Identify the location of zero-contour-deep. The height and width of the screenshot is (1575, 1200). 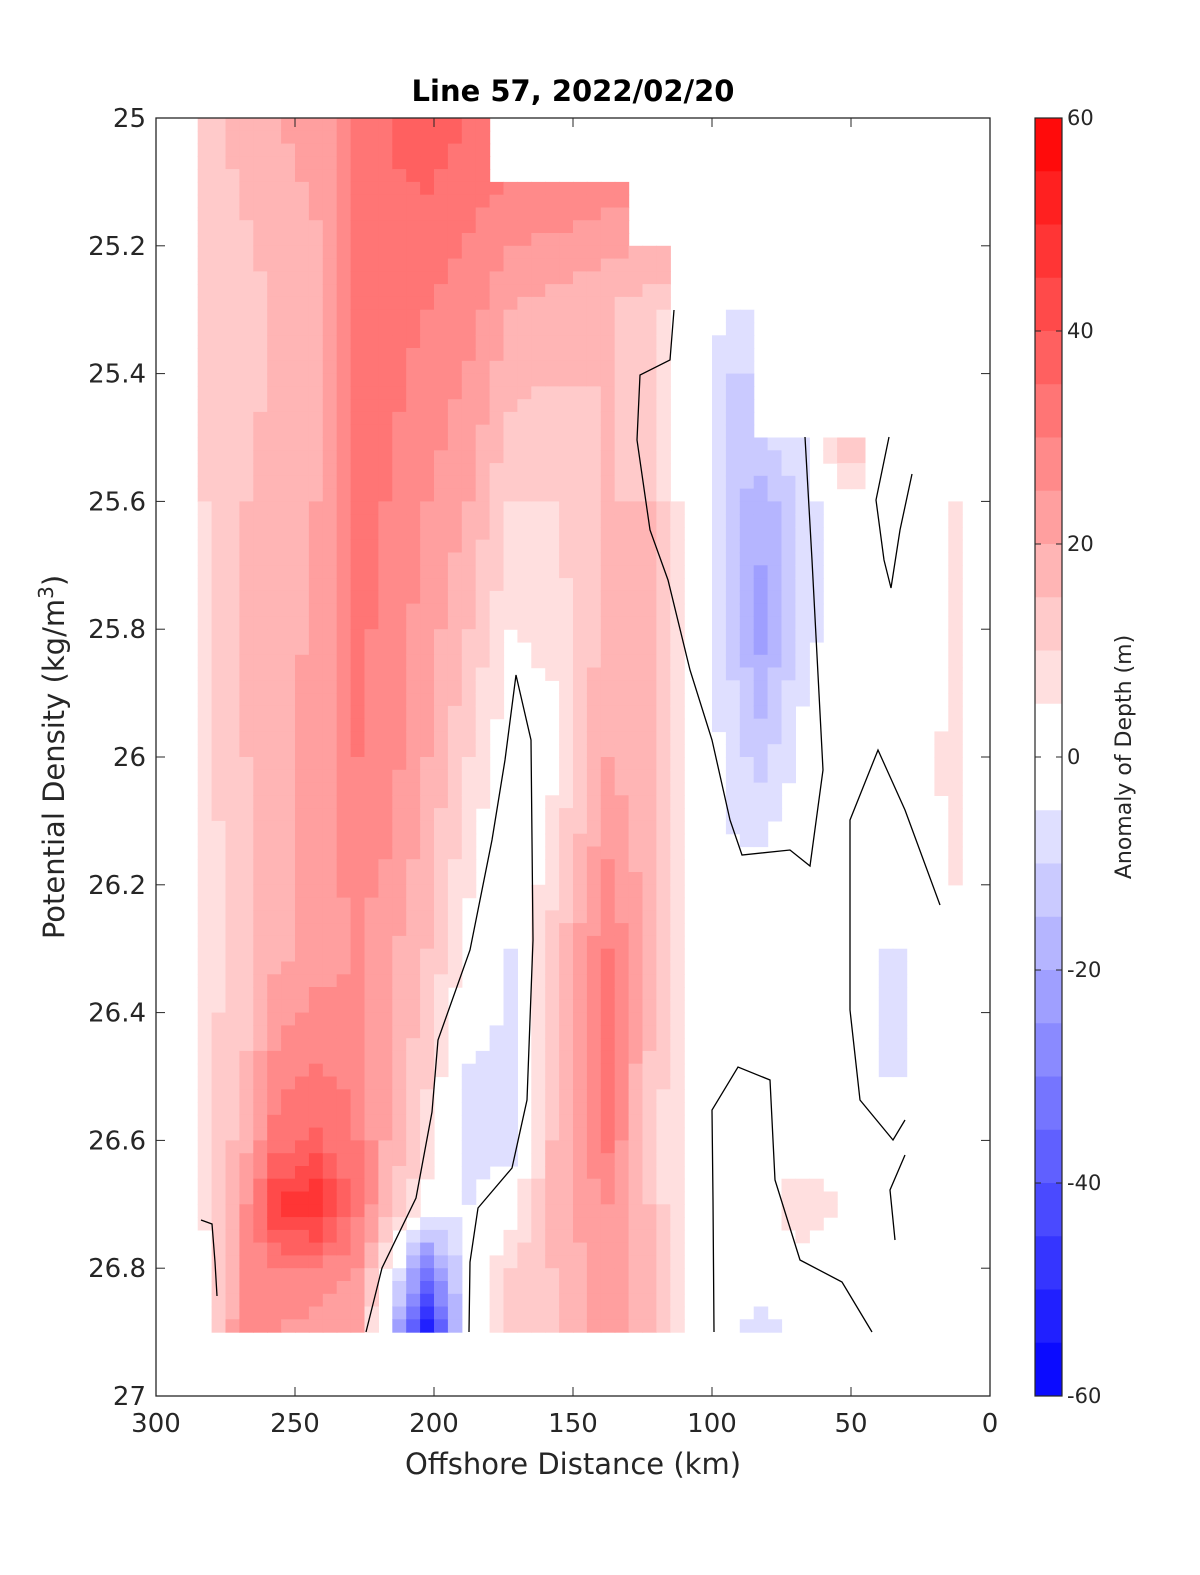
(792, 1199).